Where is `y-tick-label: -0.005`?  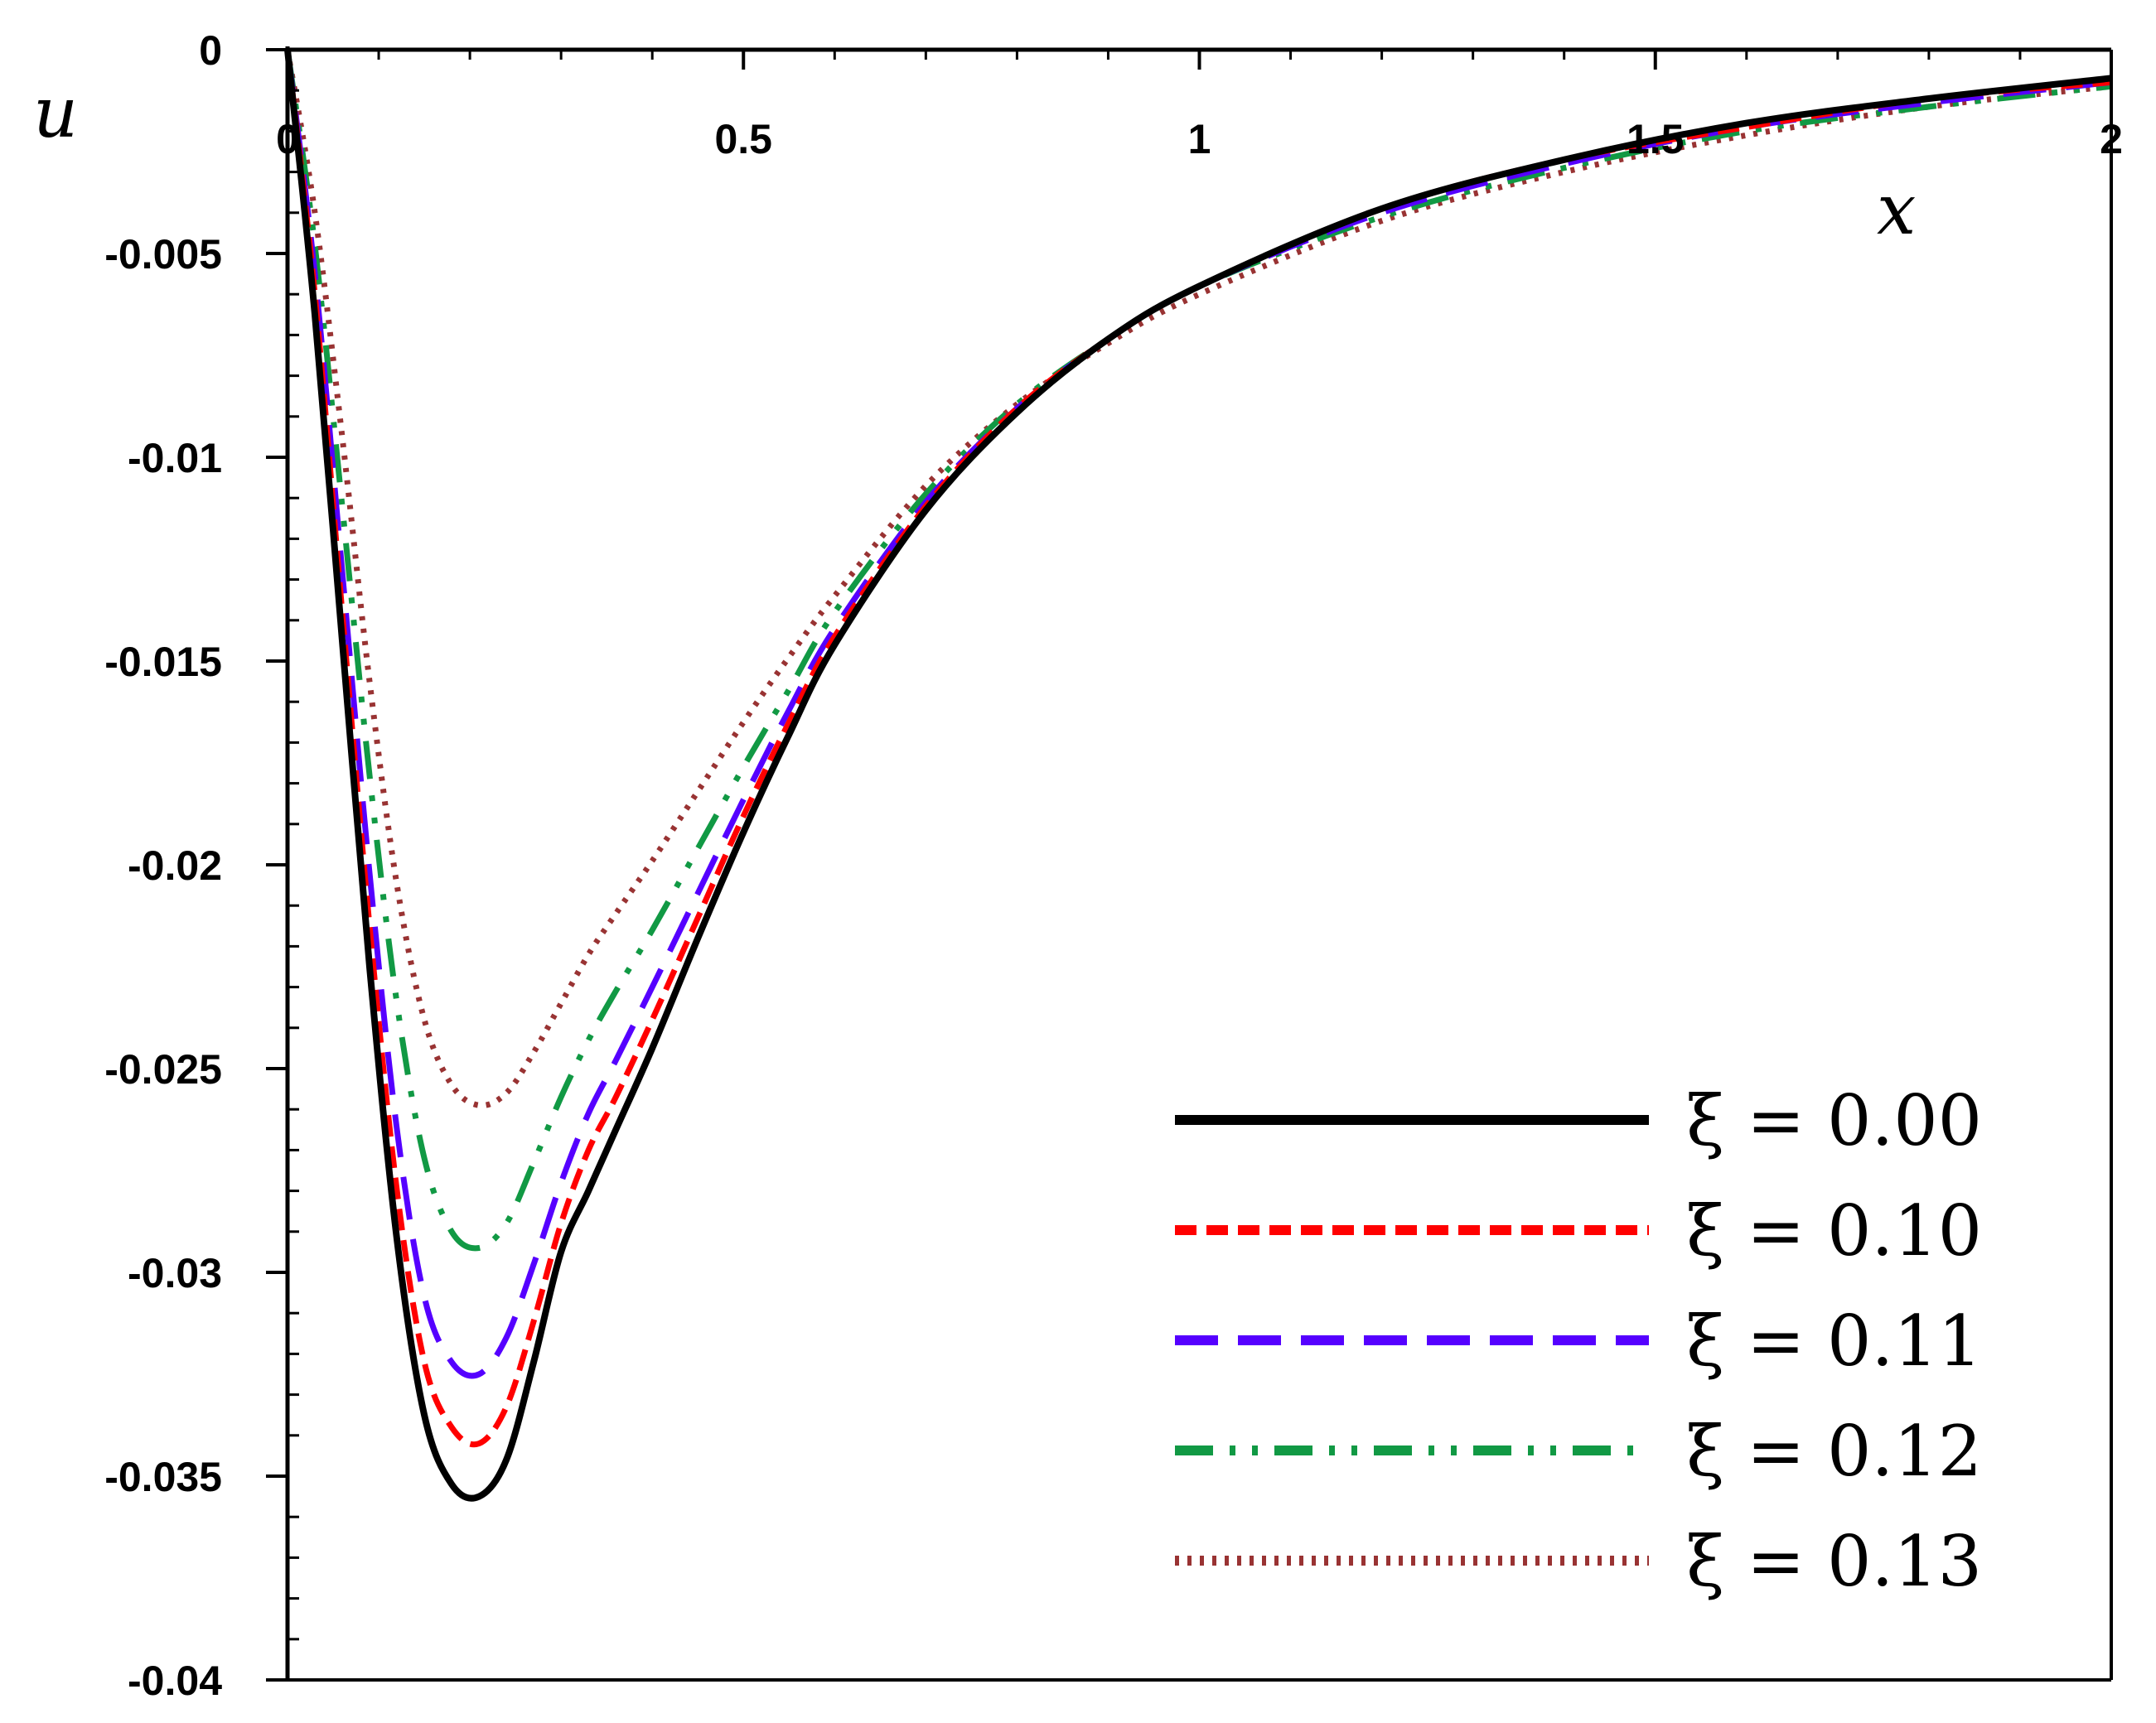
y-tick-label: -0.005 is located at coordinates (163, 255).